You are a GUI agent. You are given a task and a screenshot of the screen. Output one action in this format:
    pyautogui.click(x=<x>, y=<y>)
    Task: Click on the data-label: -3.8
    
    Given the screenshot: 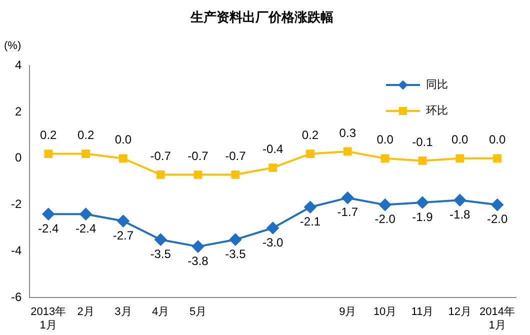 What is the action you would take?
    pyautogui.click(x=198, y=261)
    